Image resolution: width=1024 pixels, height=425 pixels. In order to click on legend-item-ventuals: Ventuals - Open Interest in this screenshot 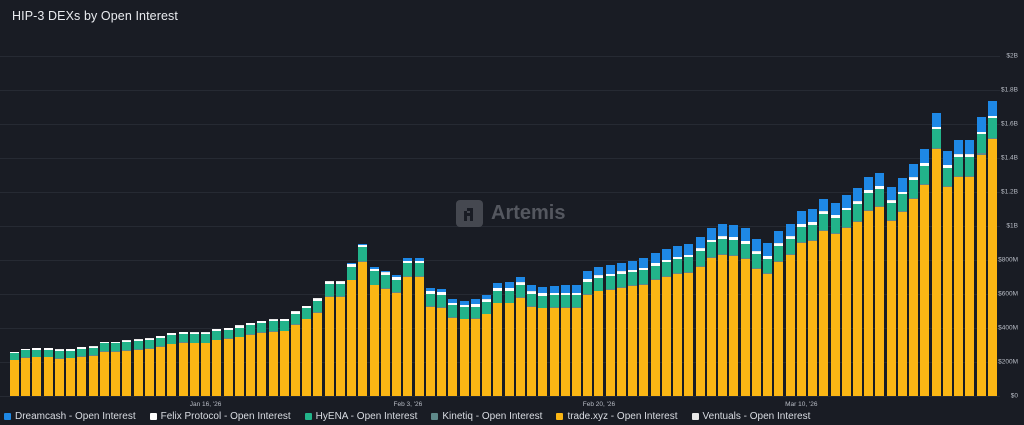, I will do `click(750, 416)`.